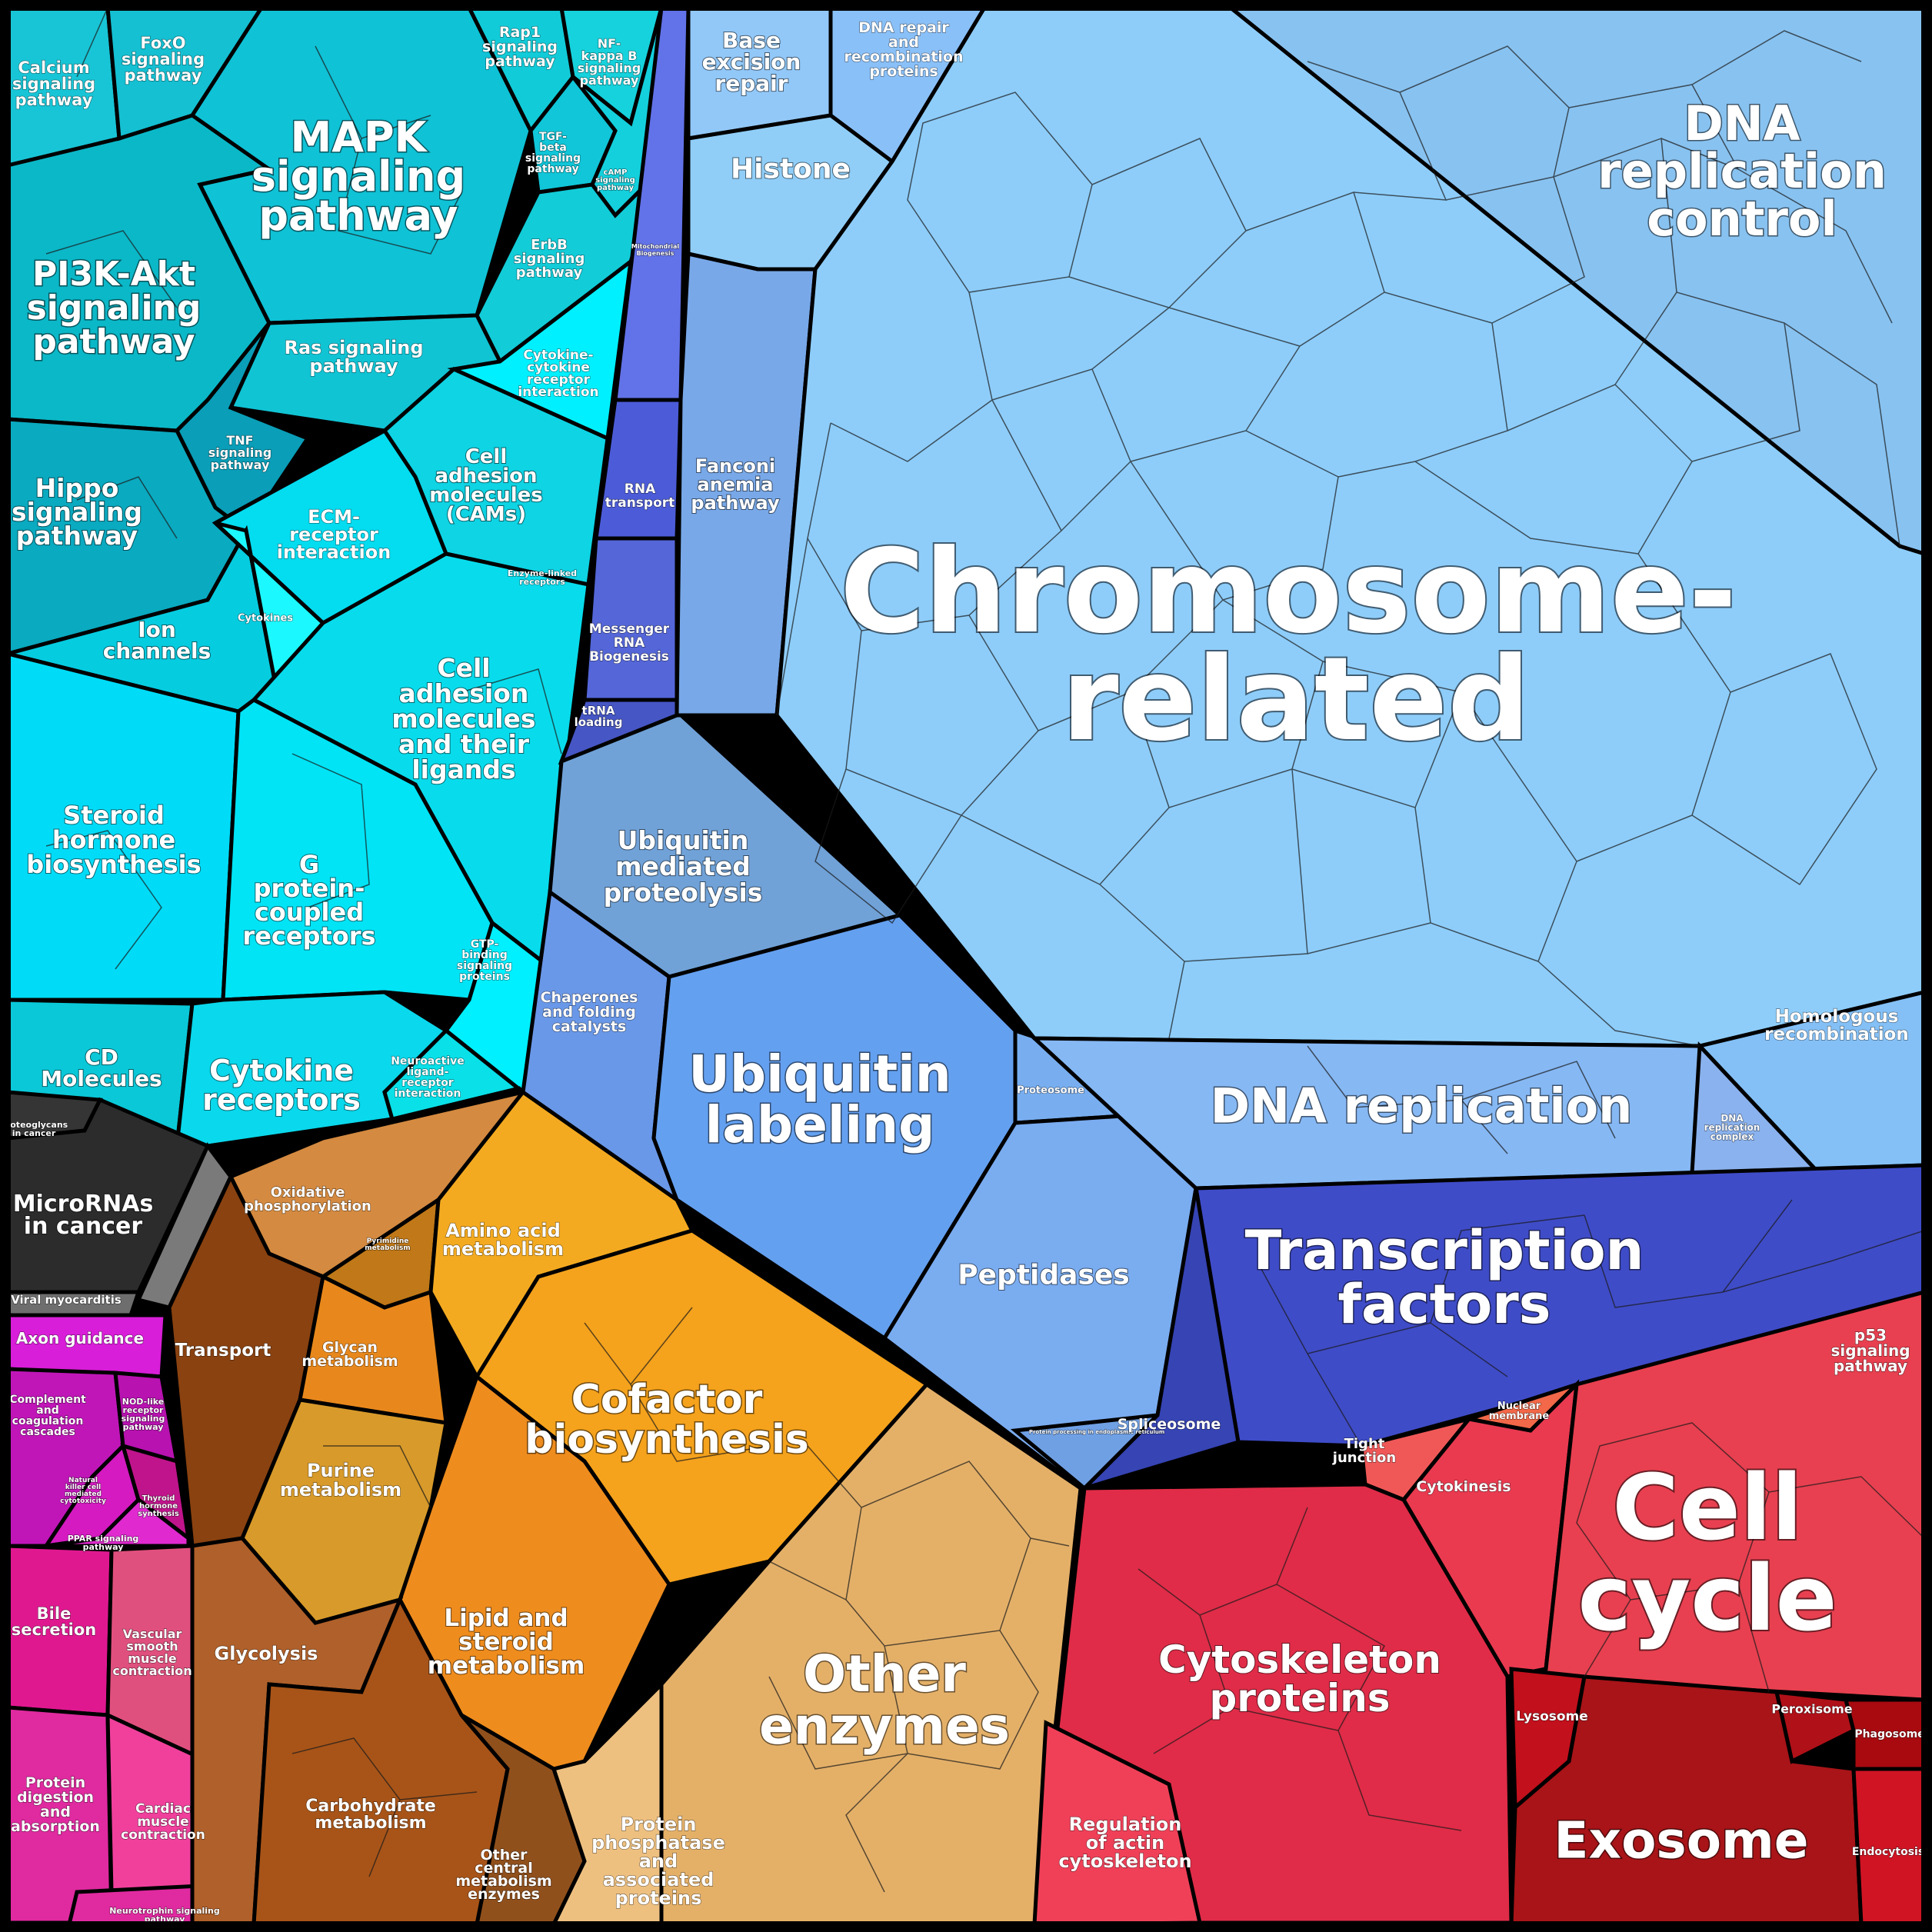 This screenshot has width=1932, height=1932. I want to click on label-ubiquitin-mediated: Ubiquitin mediated proteolysis, so click(683, 866).